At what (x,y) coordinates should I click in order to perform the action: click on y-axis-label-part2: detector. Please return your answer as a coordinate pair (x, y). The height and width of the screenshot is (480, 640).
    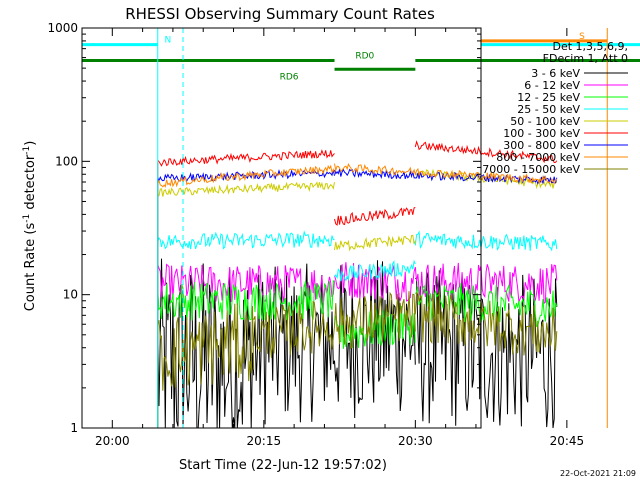
    Looking at the image, I should click on (30, 184).